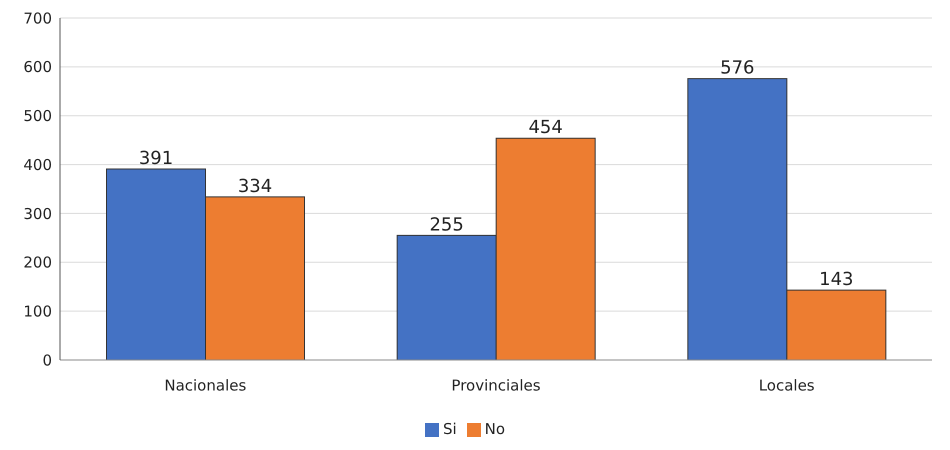 The width and height of the screenshot is (950, 450). What do you see at coordinates (545, 127) in the screenshot?
I see `data-label: 454` at bounding box center [545, 127].